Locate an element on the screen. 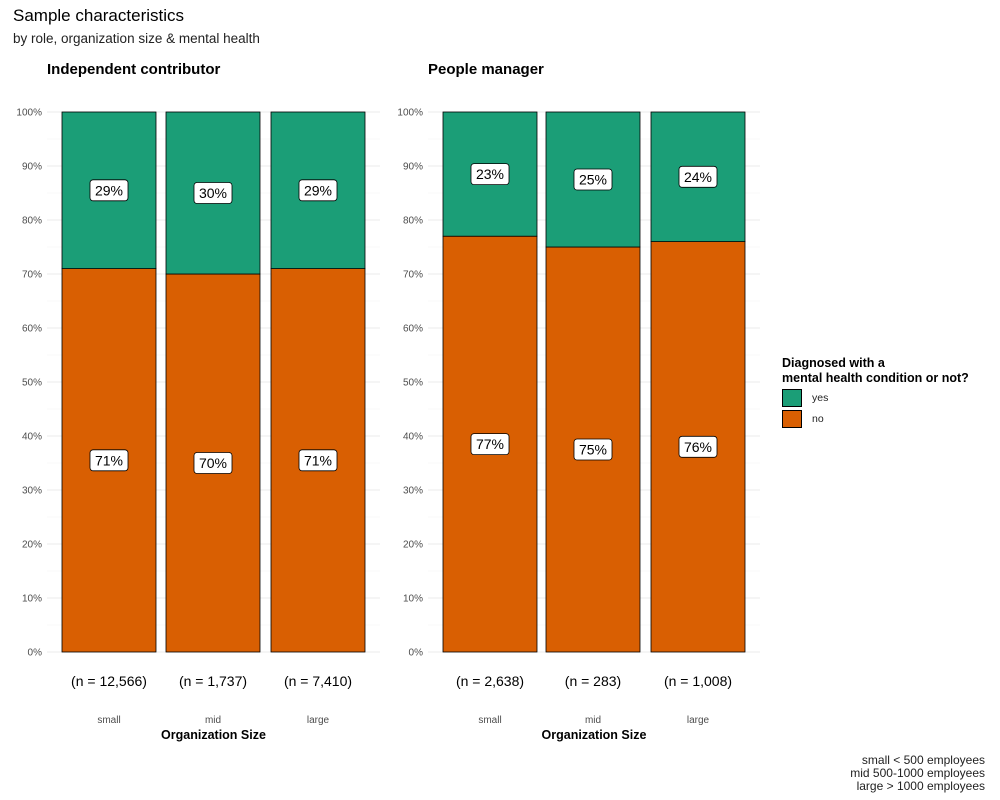 Image resolution: width=1000 pixels, height=800 pixels. data-label-yes: 23% is located at coordinates (490, 174).